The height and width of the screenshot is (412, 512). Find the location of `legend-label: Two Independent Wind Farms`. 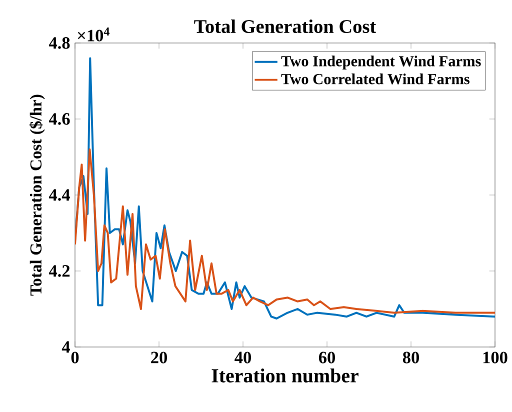

legend-label: Two Independent Wind Farms is located at coordinates (381, 63).